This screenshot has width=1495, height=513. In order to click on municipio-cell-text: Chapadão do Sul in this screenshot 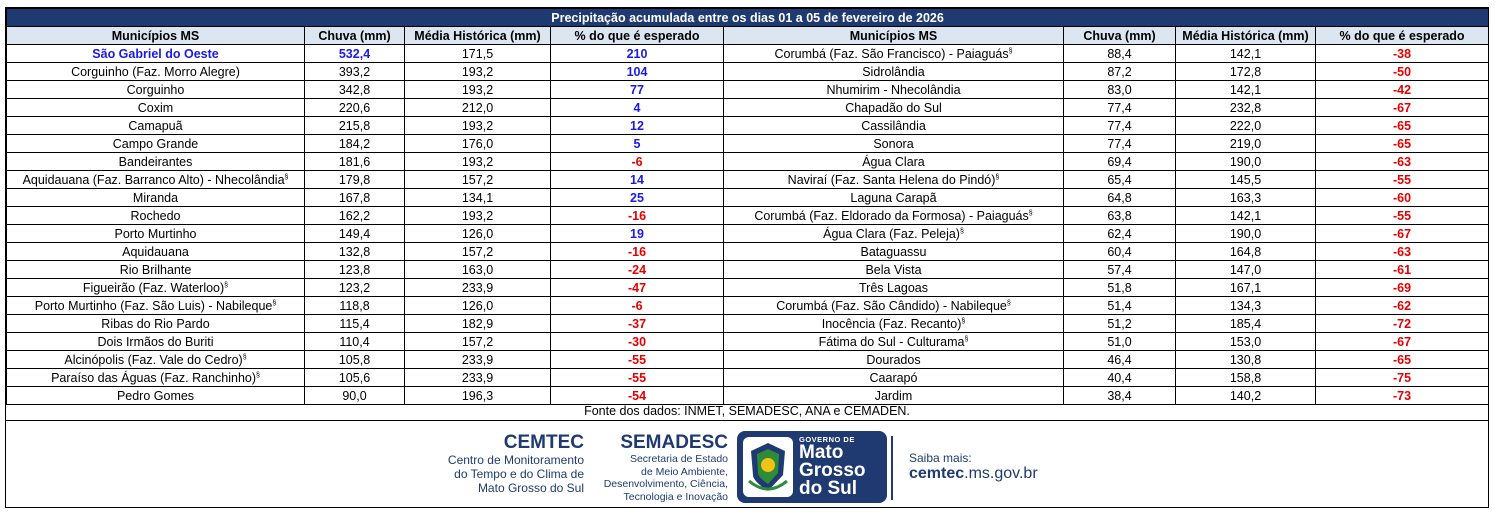, I will do `click(893, 107)`.